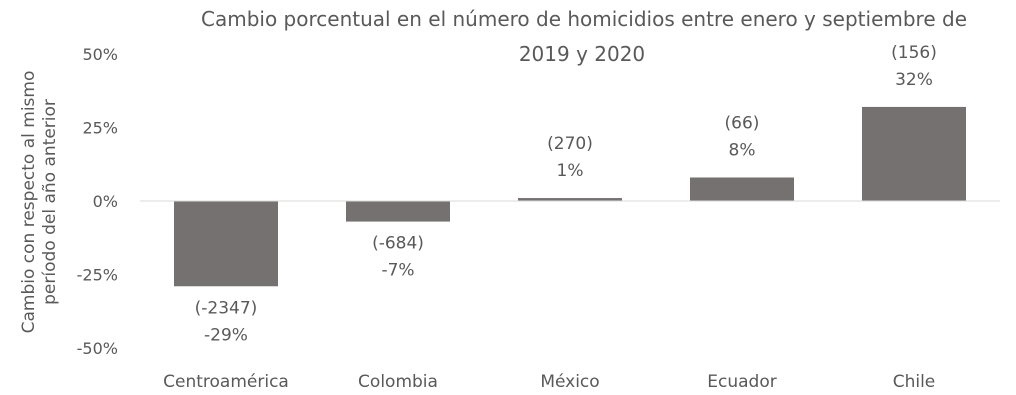  I want to click on count-label: (-2347), so click(226, 308).